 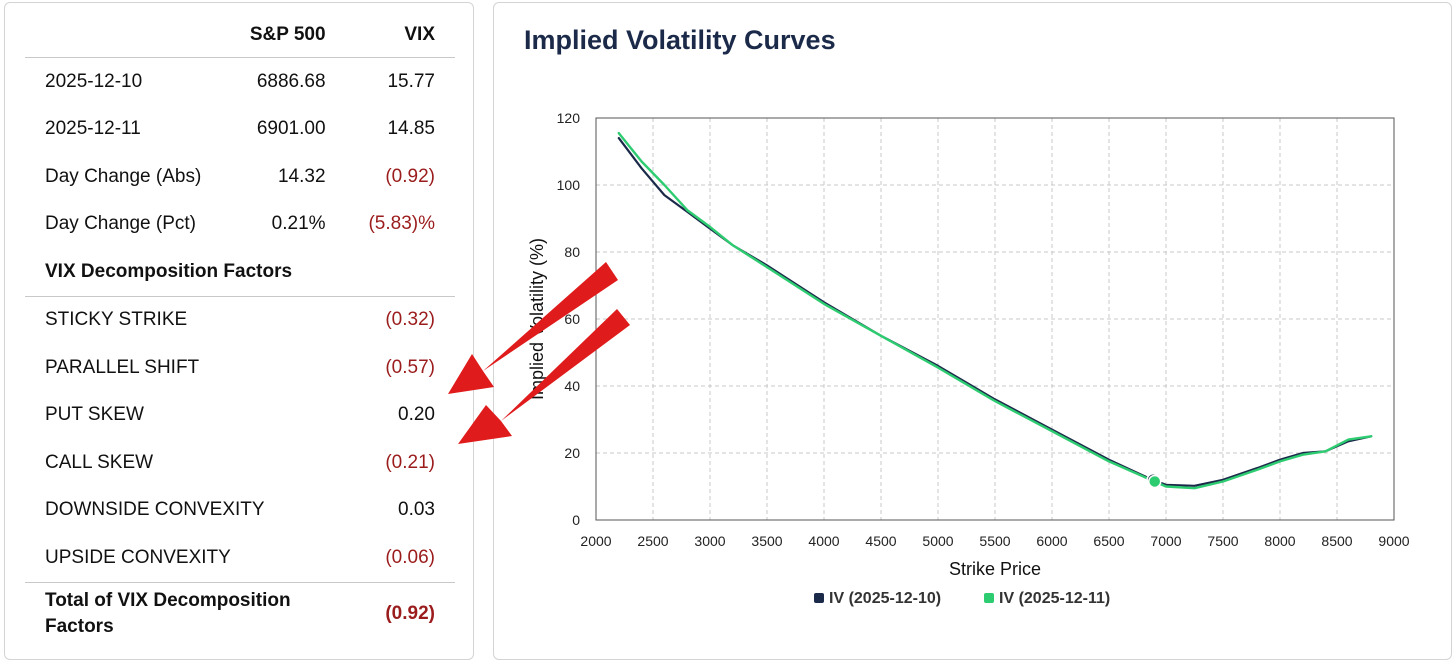 What do you see at coordinates (240, 368) in the screenshot?
I see `factor-row: PARALLEL SHIFT (0.57)` at bounding box center [240, 368].